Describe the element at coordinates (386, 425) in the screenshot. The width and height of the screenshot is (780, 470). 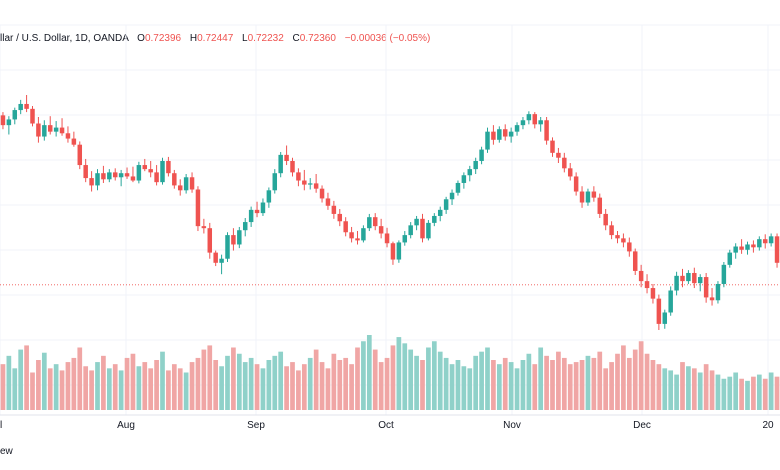
I see `x-tick-label: Oct` at that location.